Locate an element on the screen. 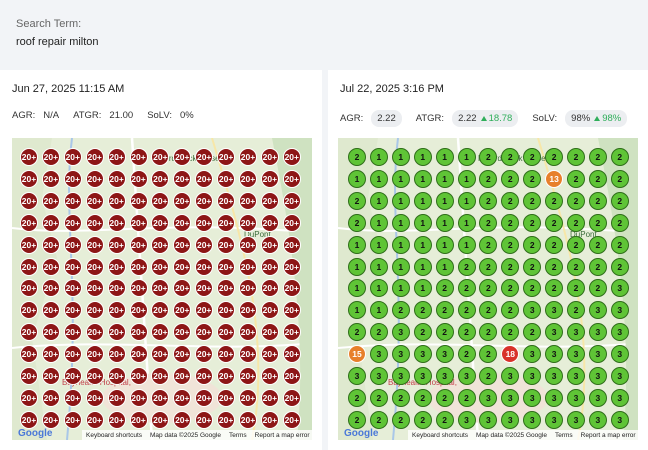 The height and width of the screenshot is (450, 648). metric-value-box: 98% 98% is located at coordinates (596, 118).